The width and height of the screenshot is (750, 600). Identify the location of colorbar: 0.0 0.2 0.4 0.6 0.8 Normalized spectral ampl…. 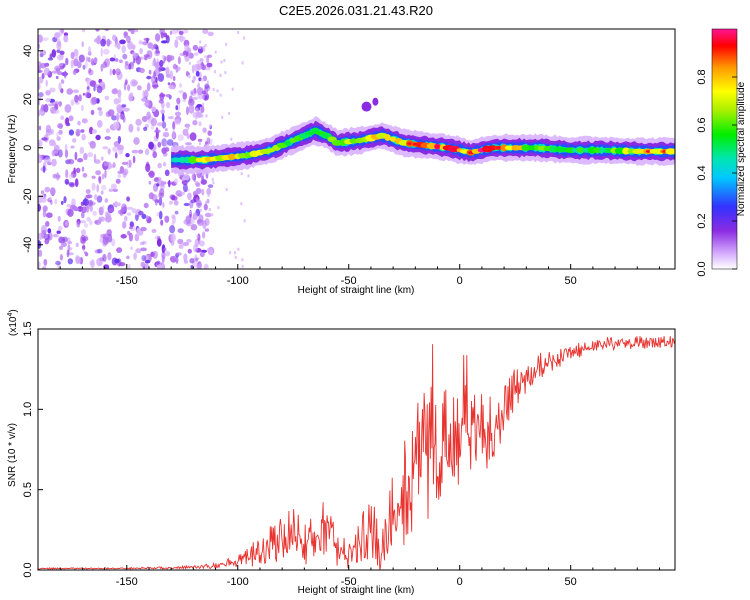
(721, 152).